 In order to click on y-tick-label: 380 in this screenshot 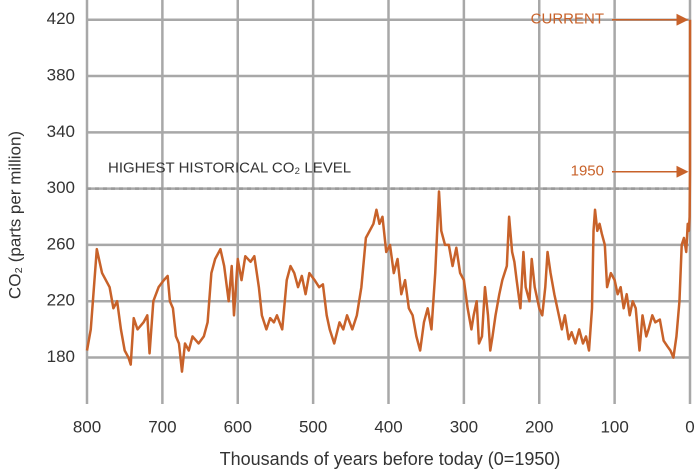, I will do `click(61, 74)`.